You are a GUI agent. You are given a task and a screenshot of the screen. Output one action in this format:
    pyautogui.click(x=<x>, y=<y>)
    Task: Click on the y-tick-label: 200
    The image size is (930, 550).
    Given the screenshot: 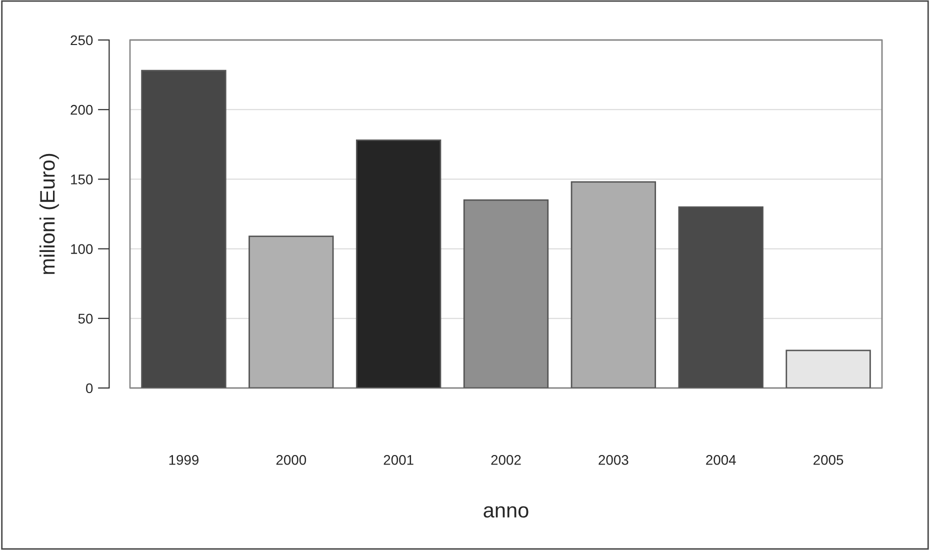 What is the action you would take?
    pyautogui.click(x=81, y=109)
    